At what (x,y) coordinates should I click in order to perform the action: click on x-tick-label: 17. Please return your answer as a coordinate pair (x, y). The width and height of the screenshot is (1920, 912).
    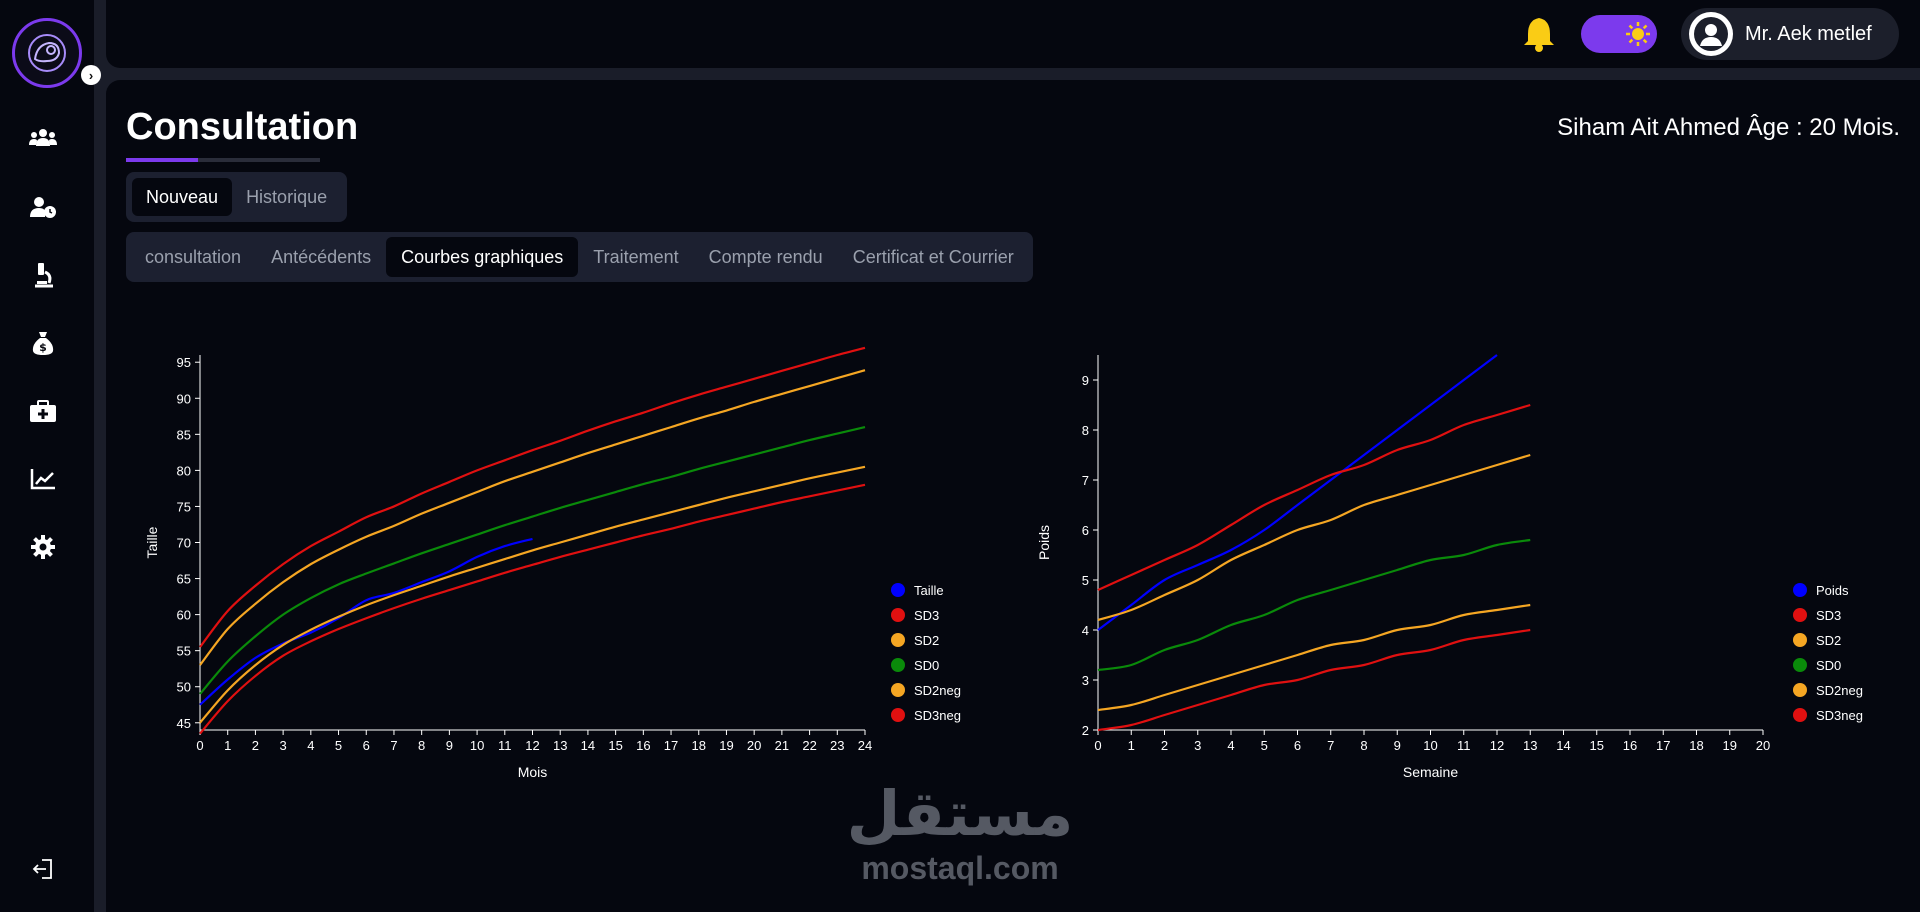
    Looking at the image, I should click on (671, 745).